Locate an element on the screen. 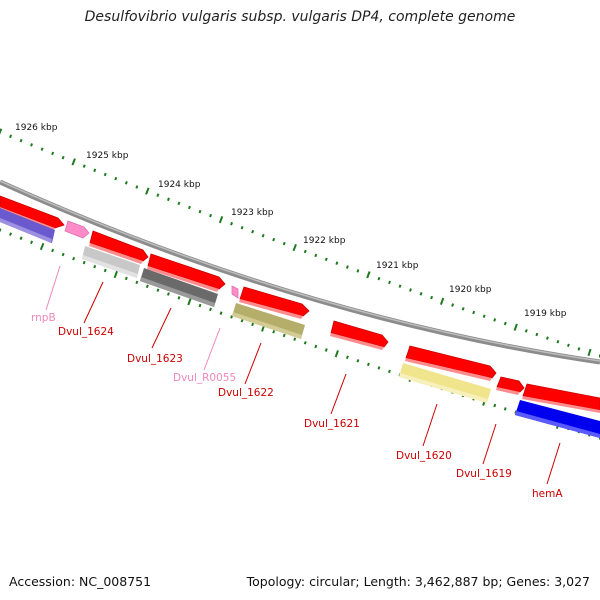  feature-olive is located at coordinates (268, 321).